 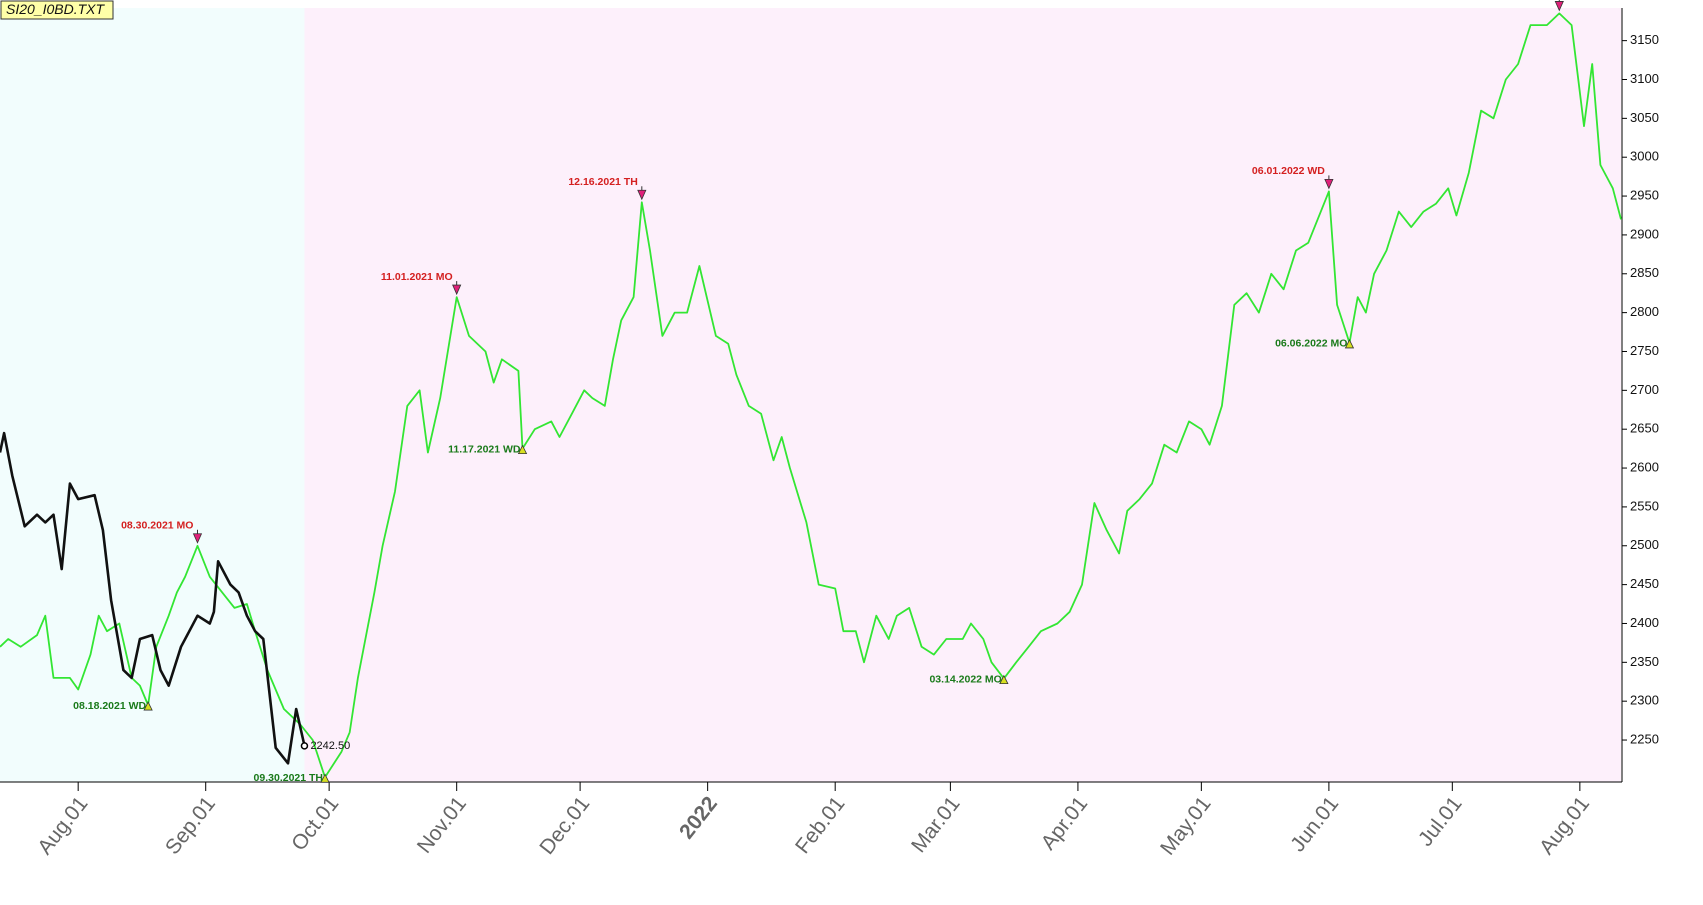 I want to click on x-tick-label: Mar.01, so click(x=936, y=824).